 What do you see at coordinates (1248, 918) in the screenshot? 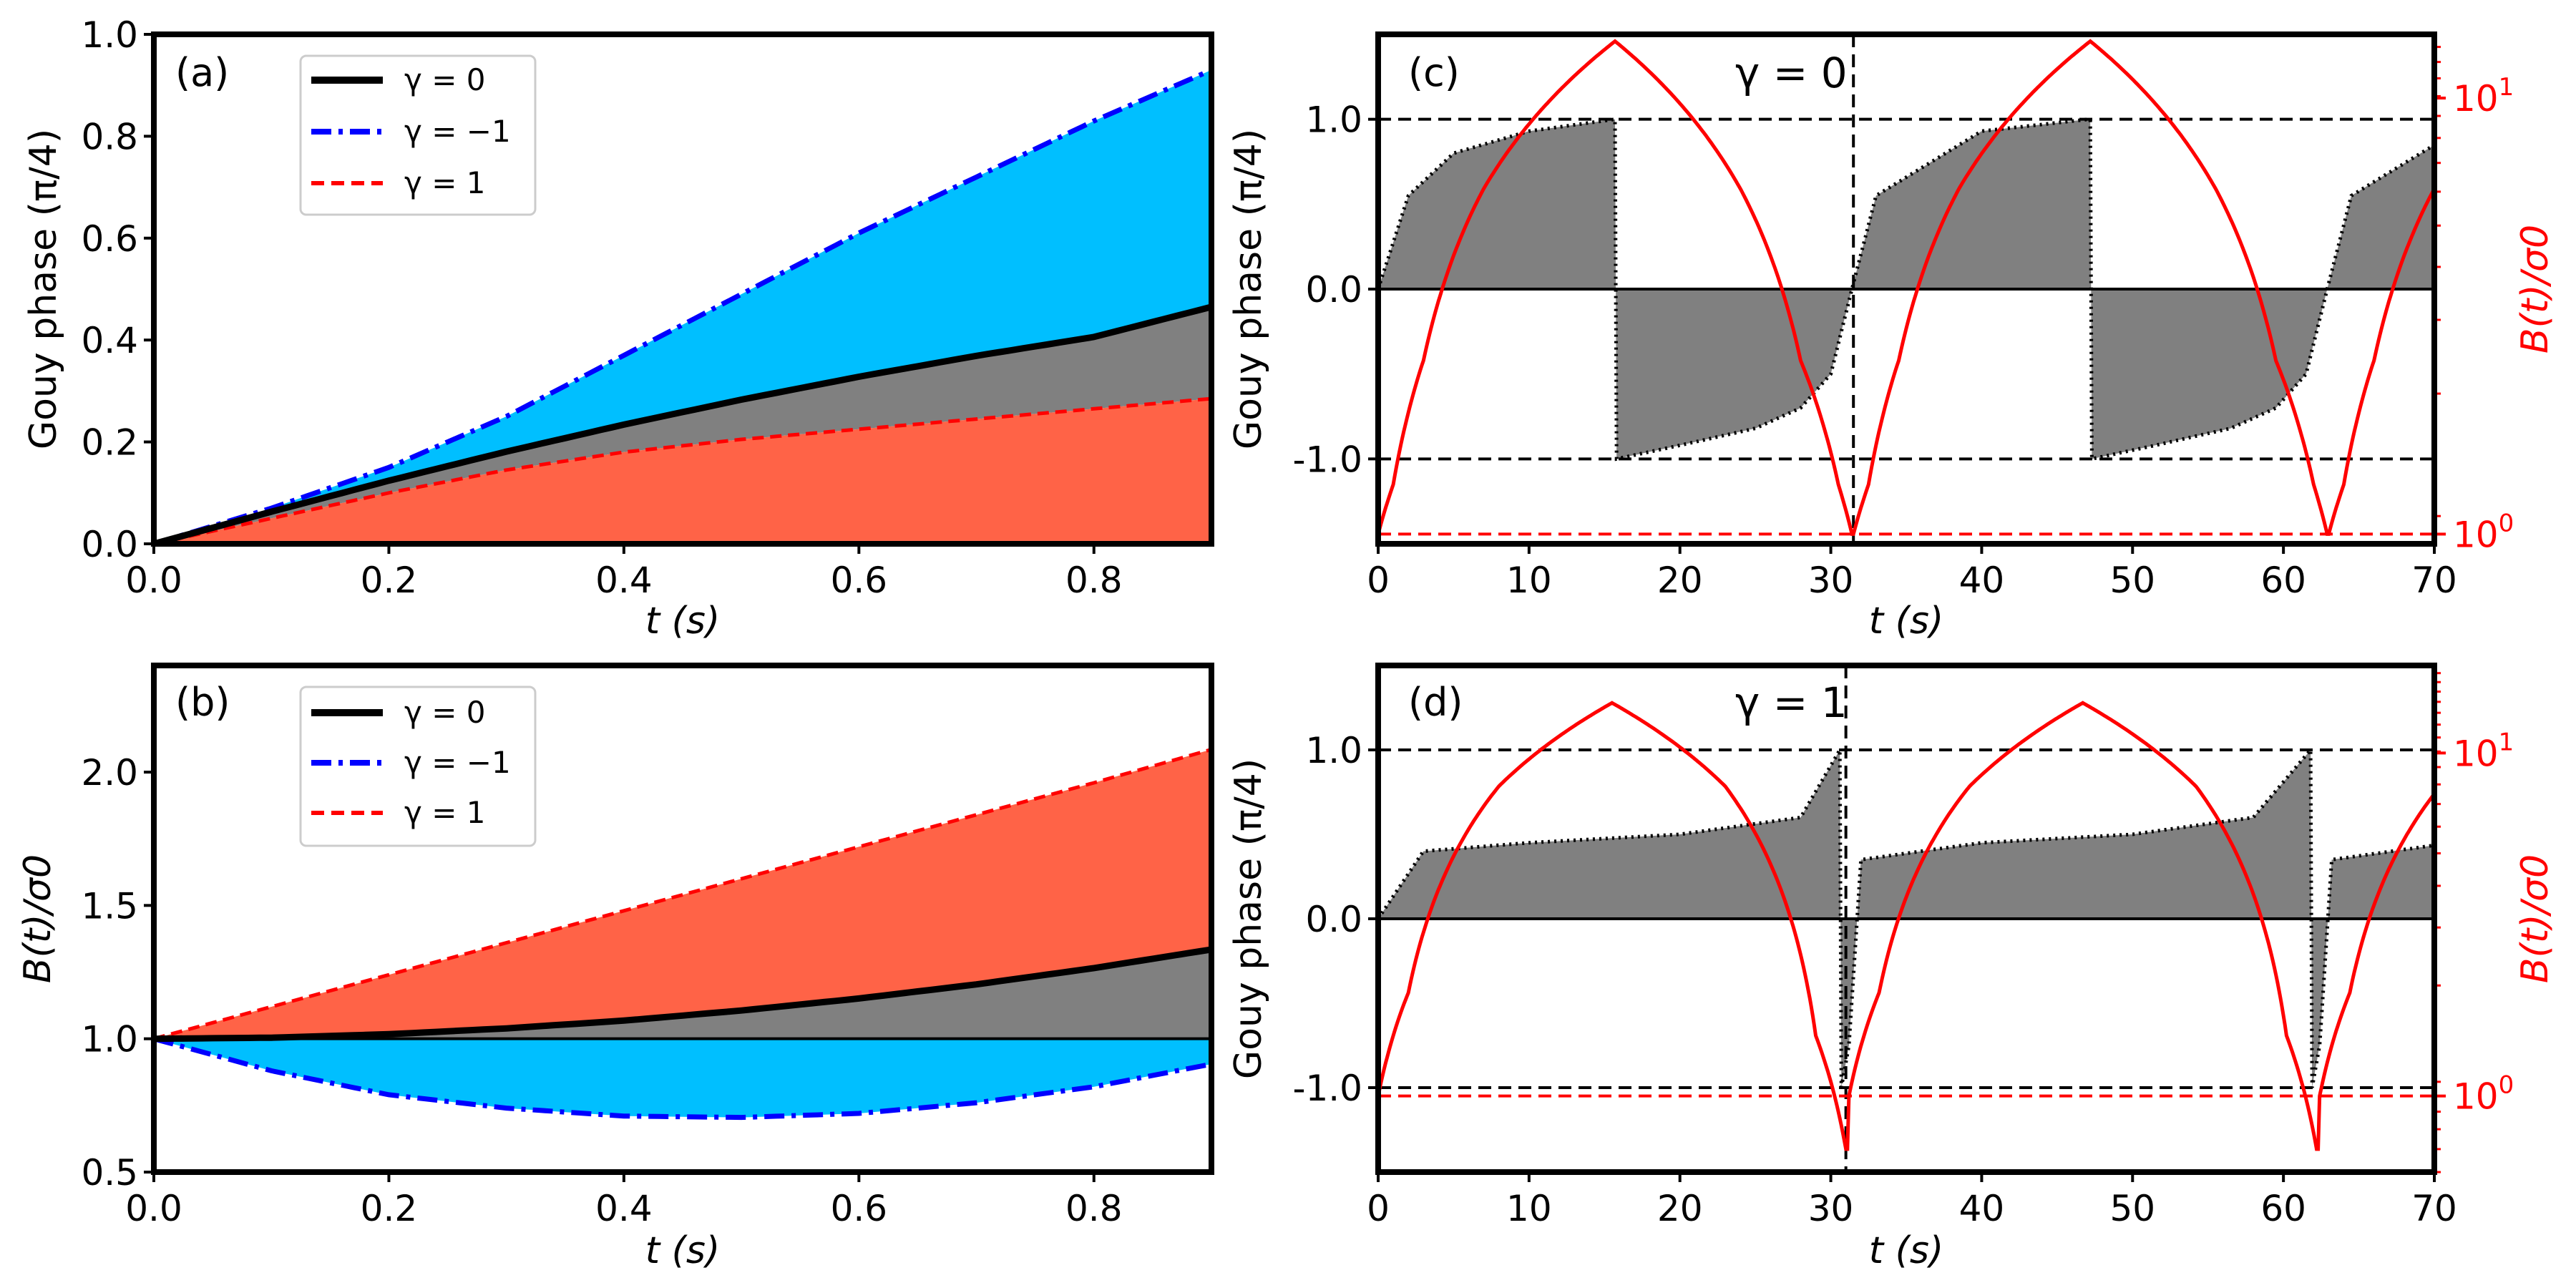
I see `panel-d-ylabel: Gouy phase (π/4)` at bounding box center [1248, 918].